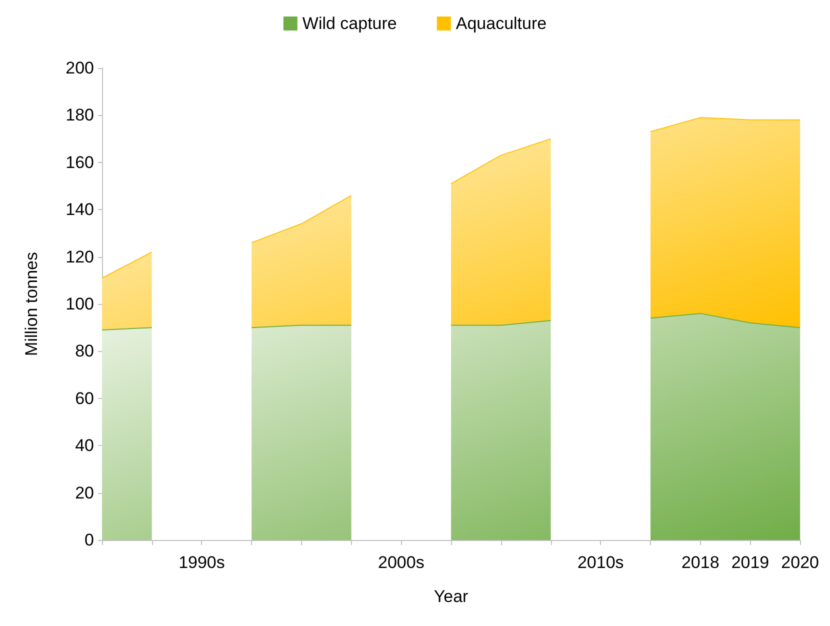 This screenshot has height=626, width=830. Describe the element at coordinates (80, 68) in the screenshot. I see `y-tick-label: 200` at that location.